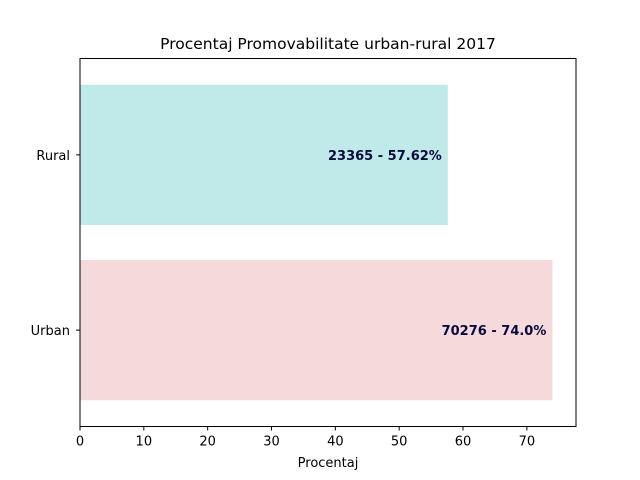 The height and width of the screenshot is (480, 640). I want to click on x-tick-label-60: 60, so click(463, 442).